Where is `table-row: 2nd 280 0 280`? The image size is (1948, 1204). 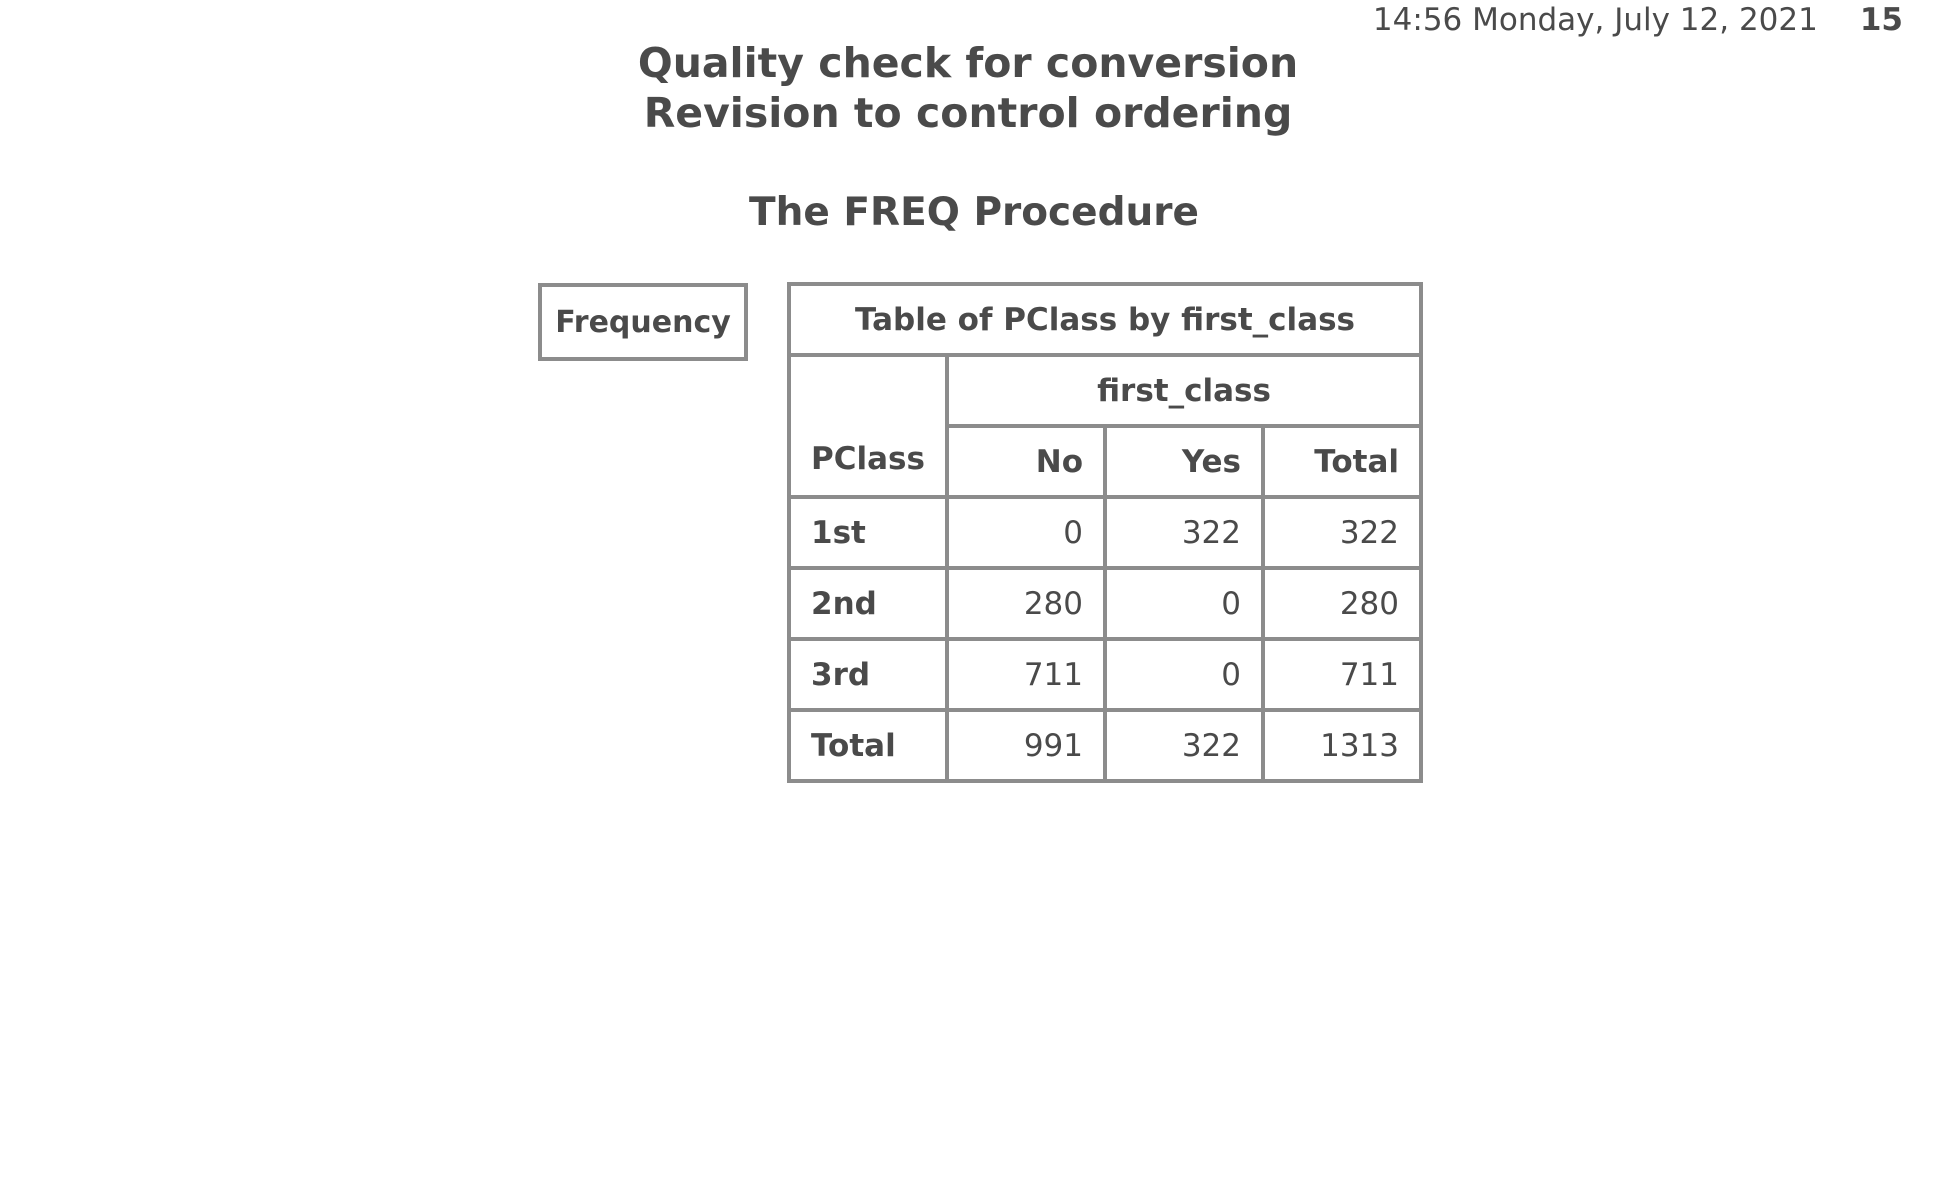 table-row: 2nd 280 0 280 is located at coordinates (1105, 603).